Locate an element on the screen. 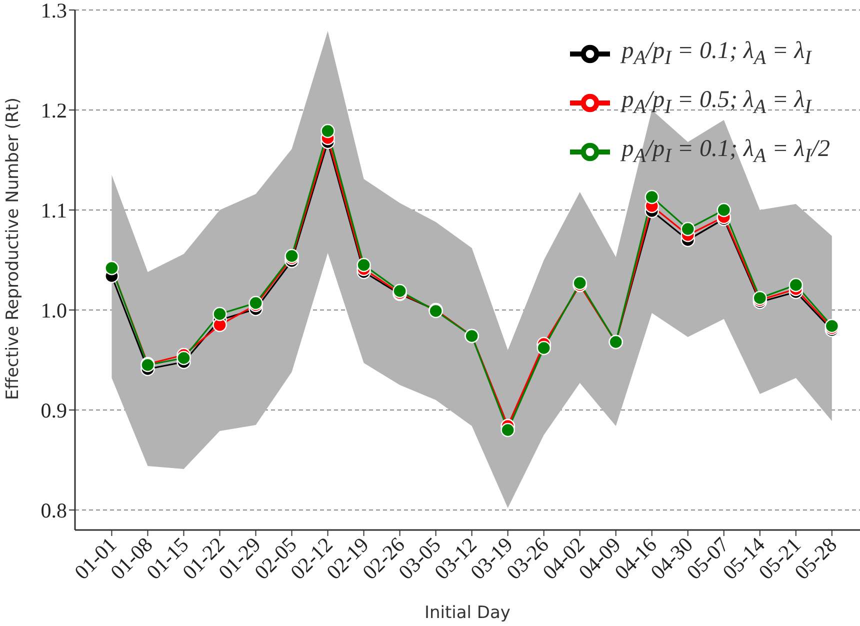 The image size is (860, 626). y-tick-label: 0.9 is located at coordinates (53, 410).